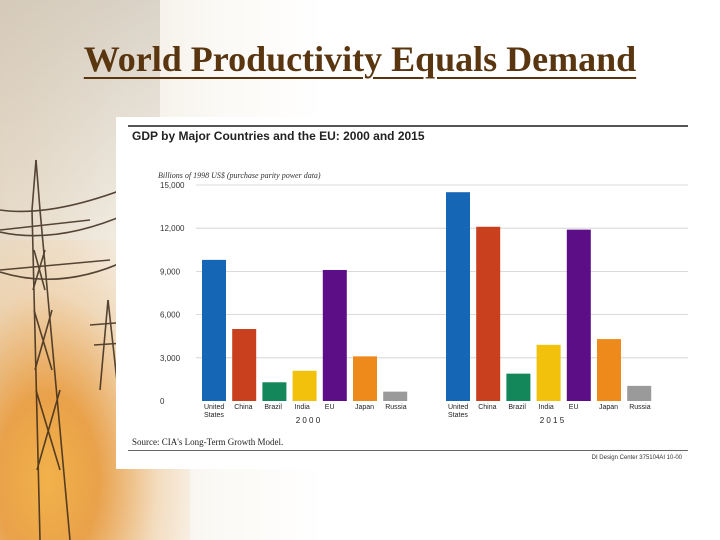 The width and height of the screenshot is (720, 540). I want to click on slide-title-text: World Productivity Equals Demand, so click(360, 59).